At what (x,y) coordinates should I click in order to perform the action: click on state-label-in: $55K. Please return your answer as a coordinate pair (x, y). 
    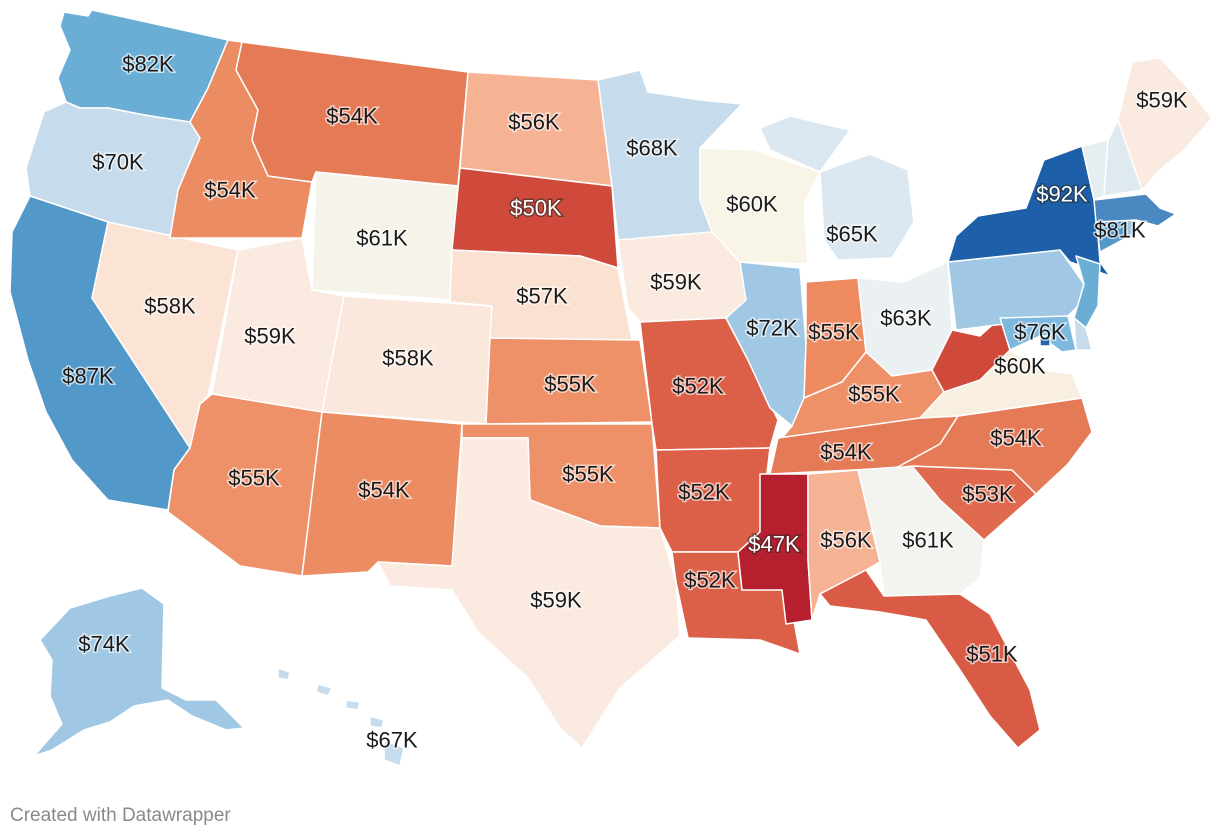
    Looking at the image, I should click on (834, 332).